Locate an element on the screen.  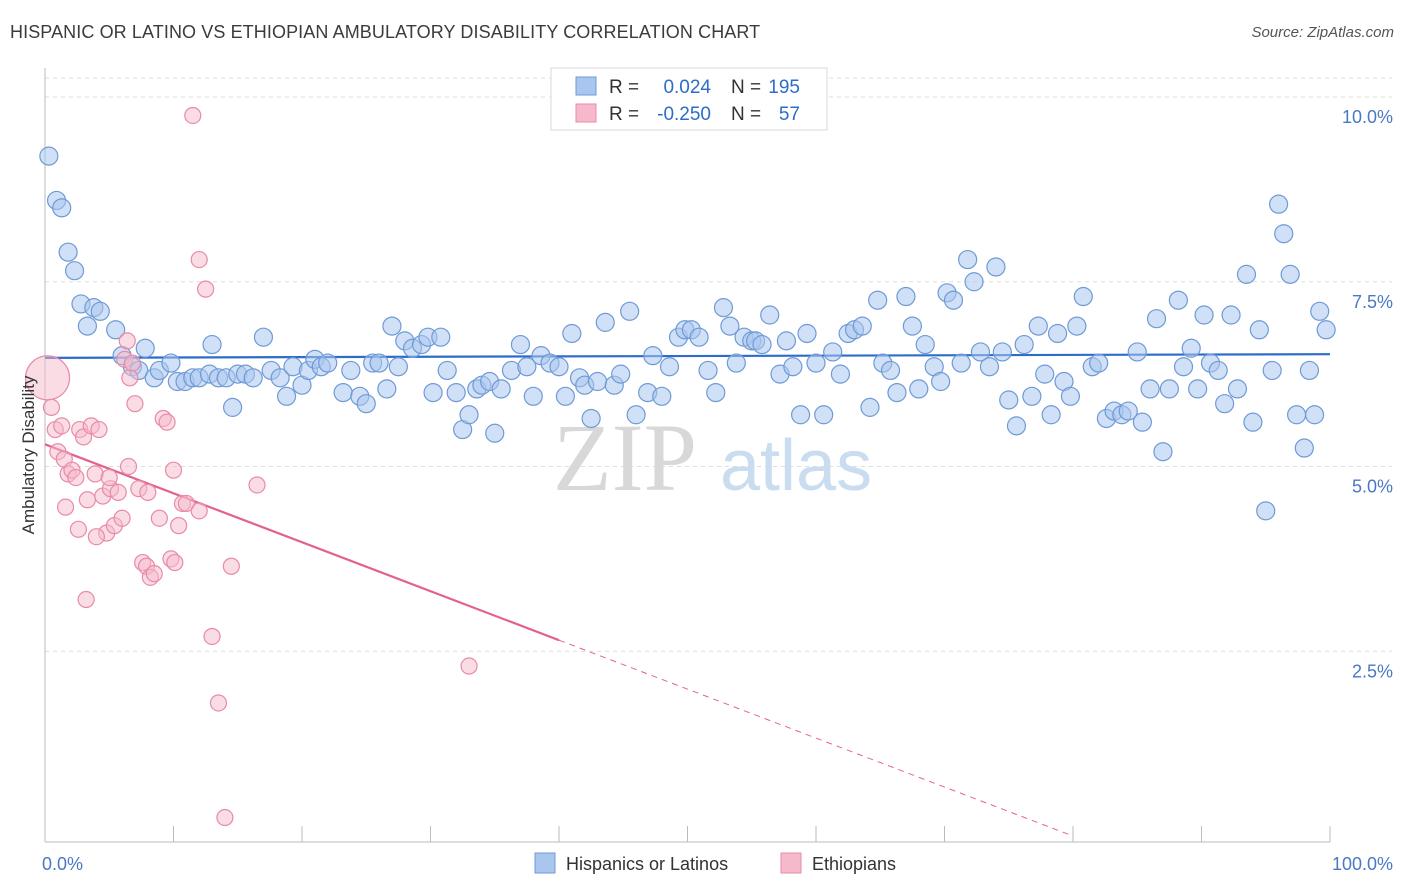
legend-r-value-1: 0.024 is located at coordinates (687, 87).